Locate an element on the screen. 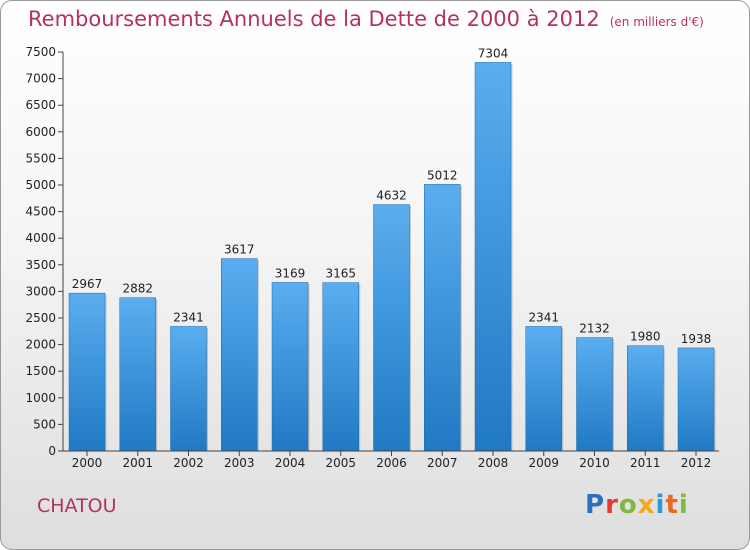  x-tick-label: 2012 is located at coordinates (696, 463).